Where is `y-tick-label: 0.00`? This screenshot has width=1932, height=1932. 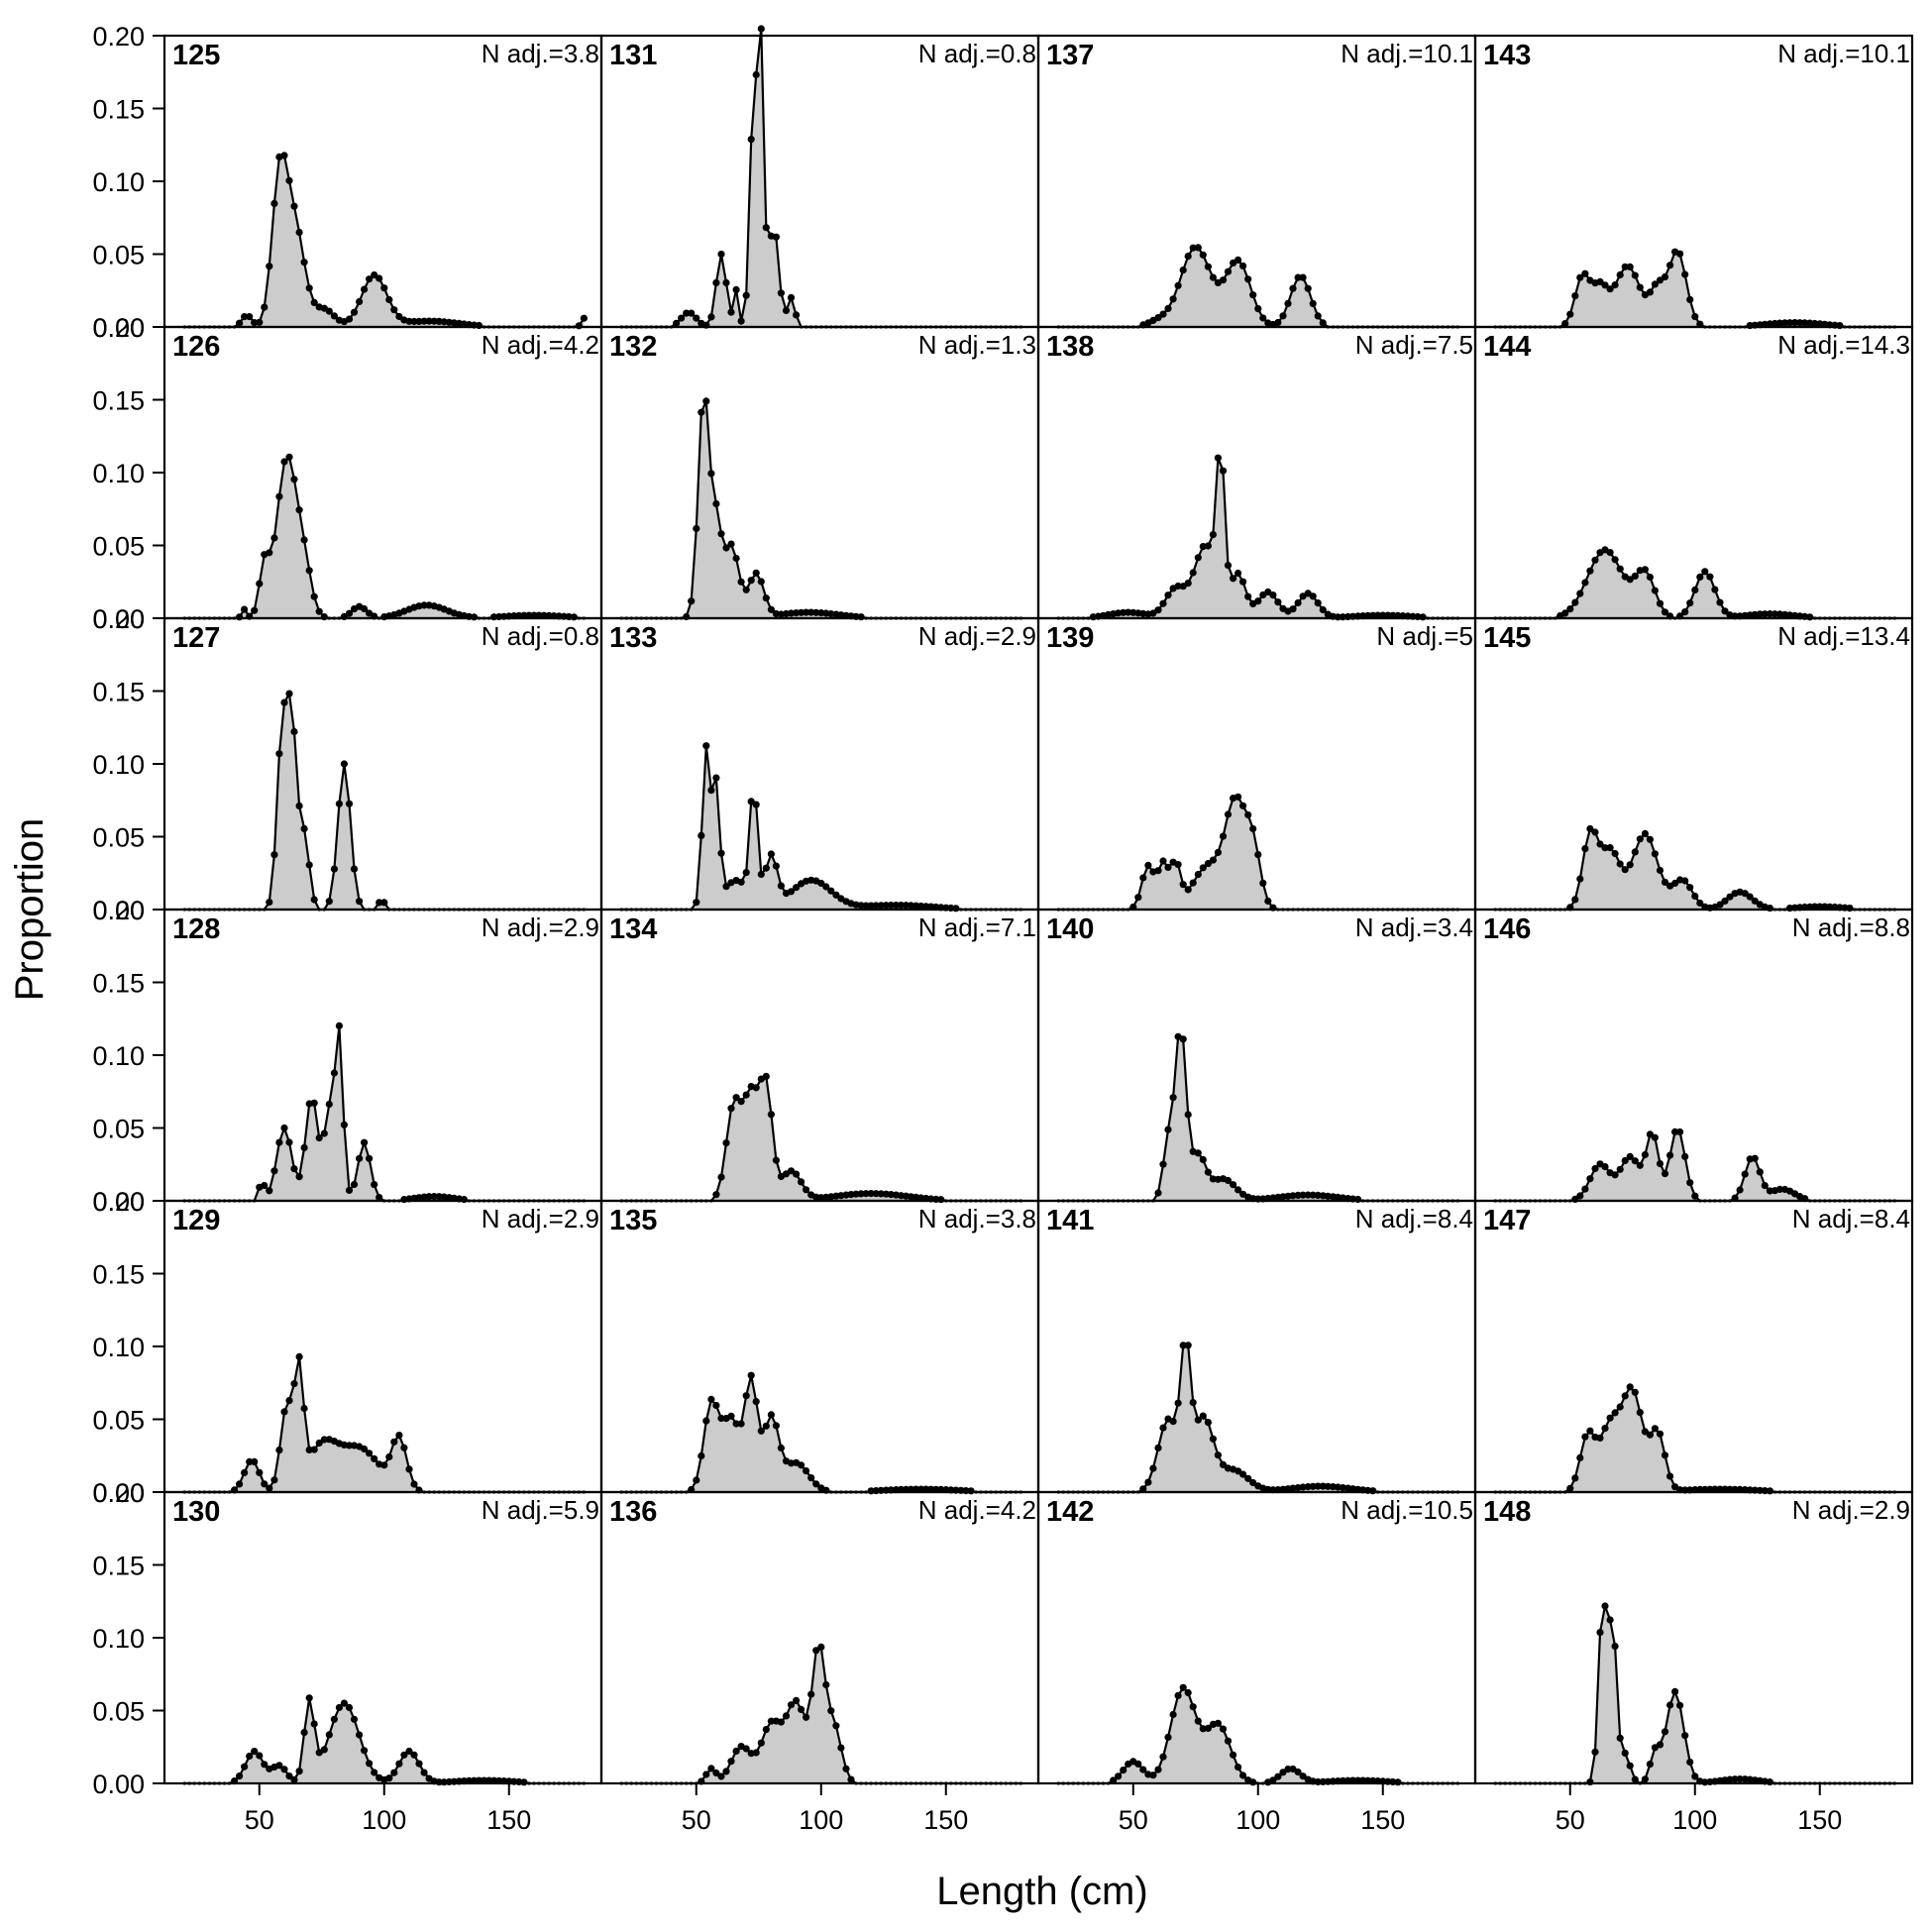
y-tick-label: 0.00 is located at coordinates (118, 910).